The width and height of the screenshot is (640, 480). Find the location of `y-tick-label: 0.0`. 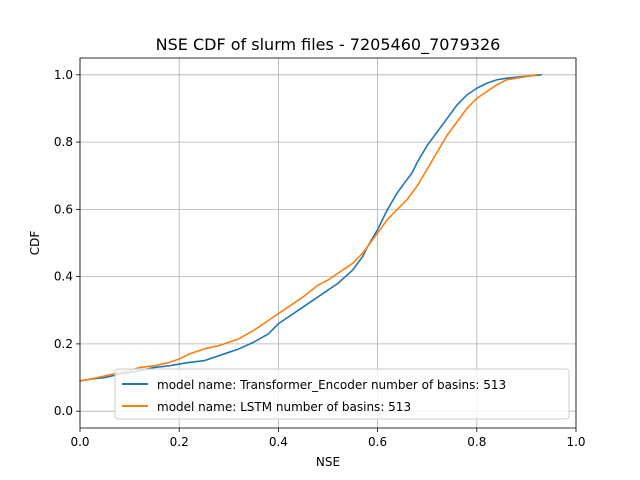

y-tick-label: 0.0 is located at coordinates (63, 411).